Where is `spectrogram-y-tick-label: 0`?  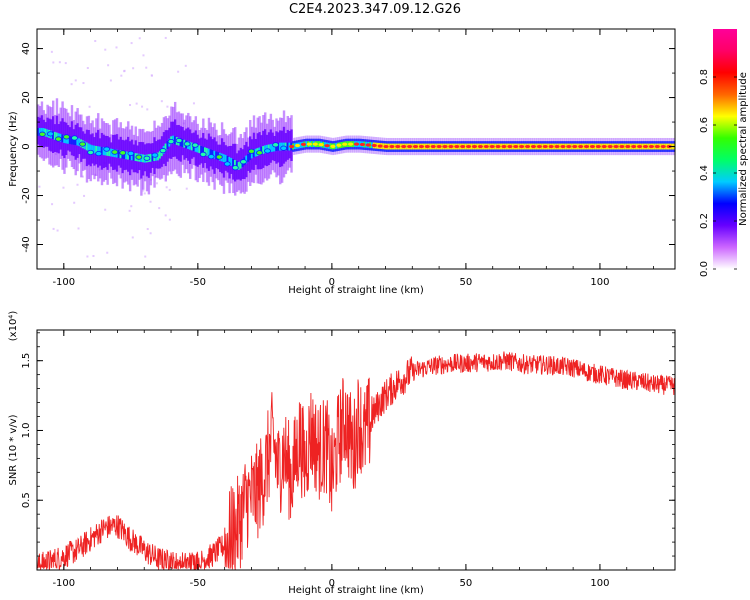
spectrogram-y-tick-label: 0 is located at coordinates (26, 146).